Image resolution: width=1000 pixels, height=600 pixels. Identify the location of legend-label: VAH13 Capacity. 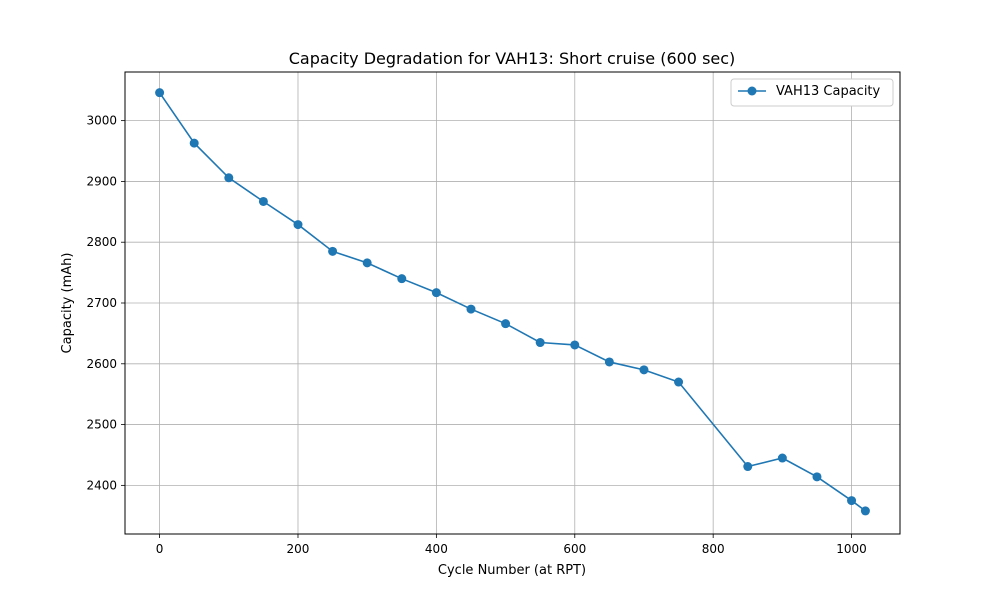
(828, 91).